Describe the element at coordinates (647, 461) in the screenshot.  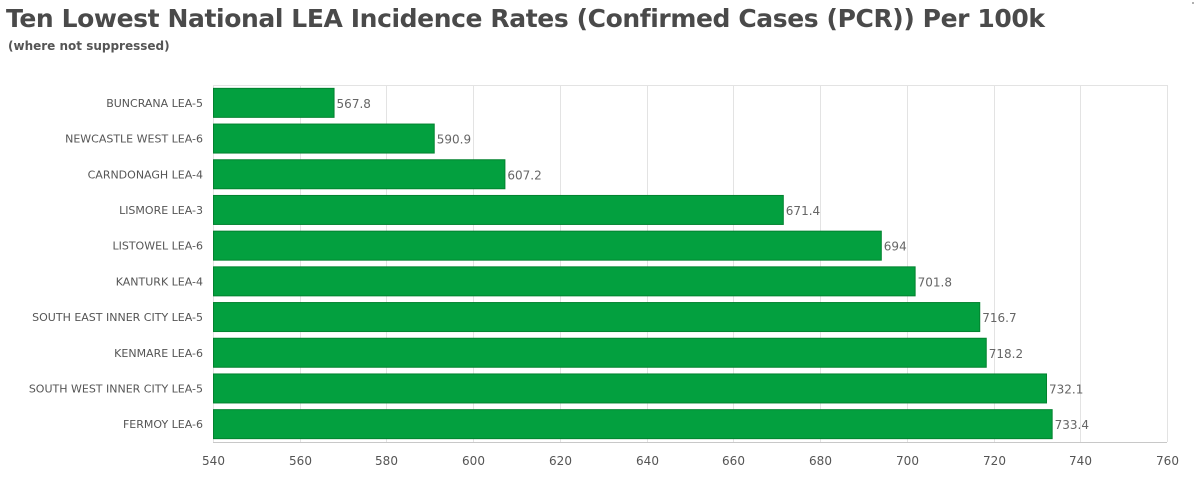
I see `x-tick-label: 640` at that location.